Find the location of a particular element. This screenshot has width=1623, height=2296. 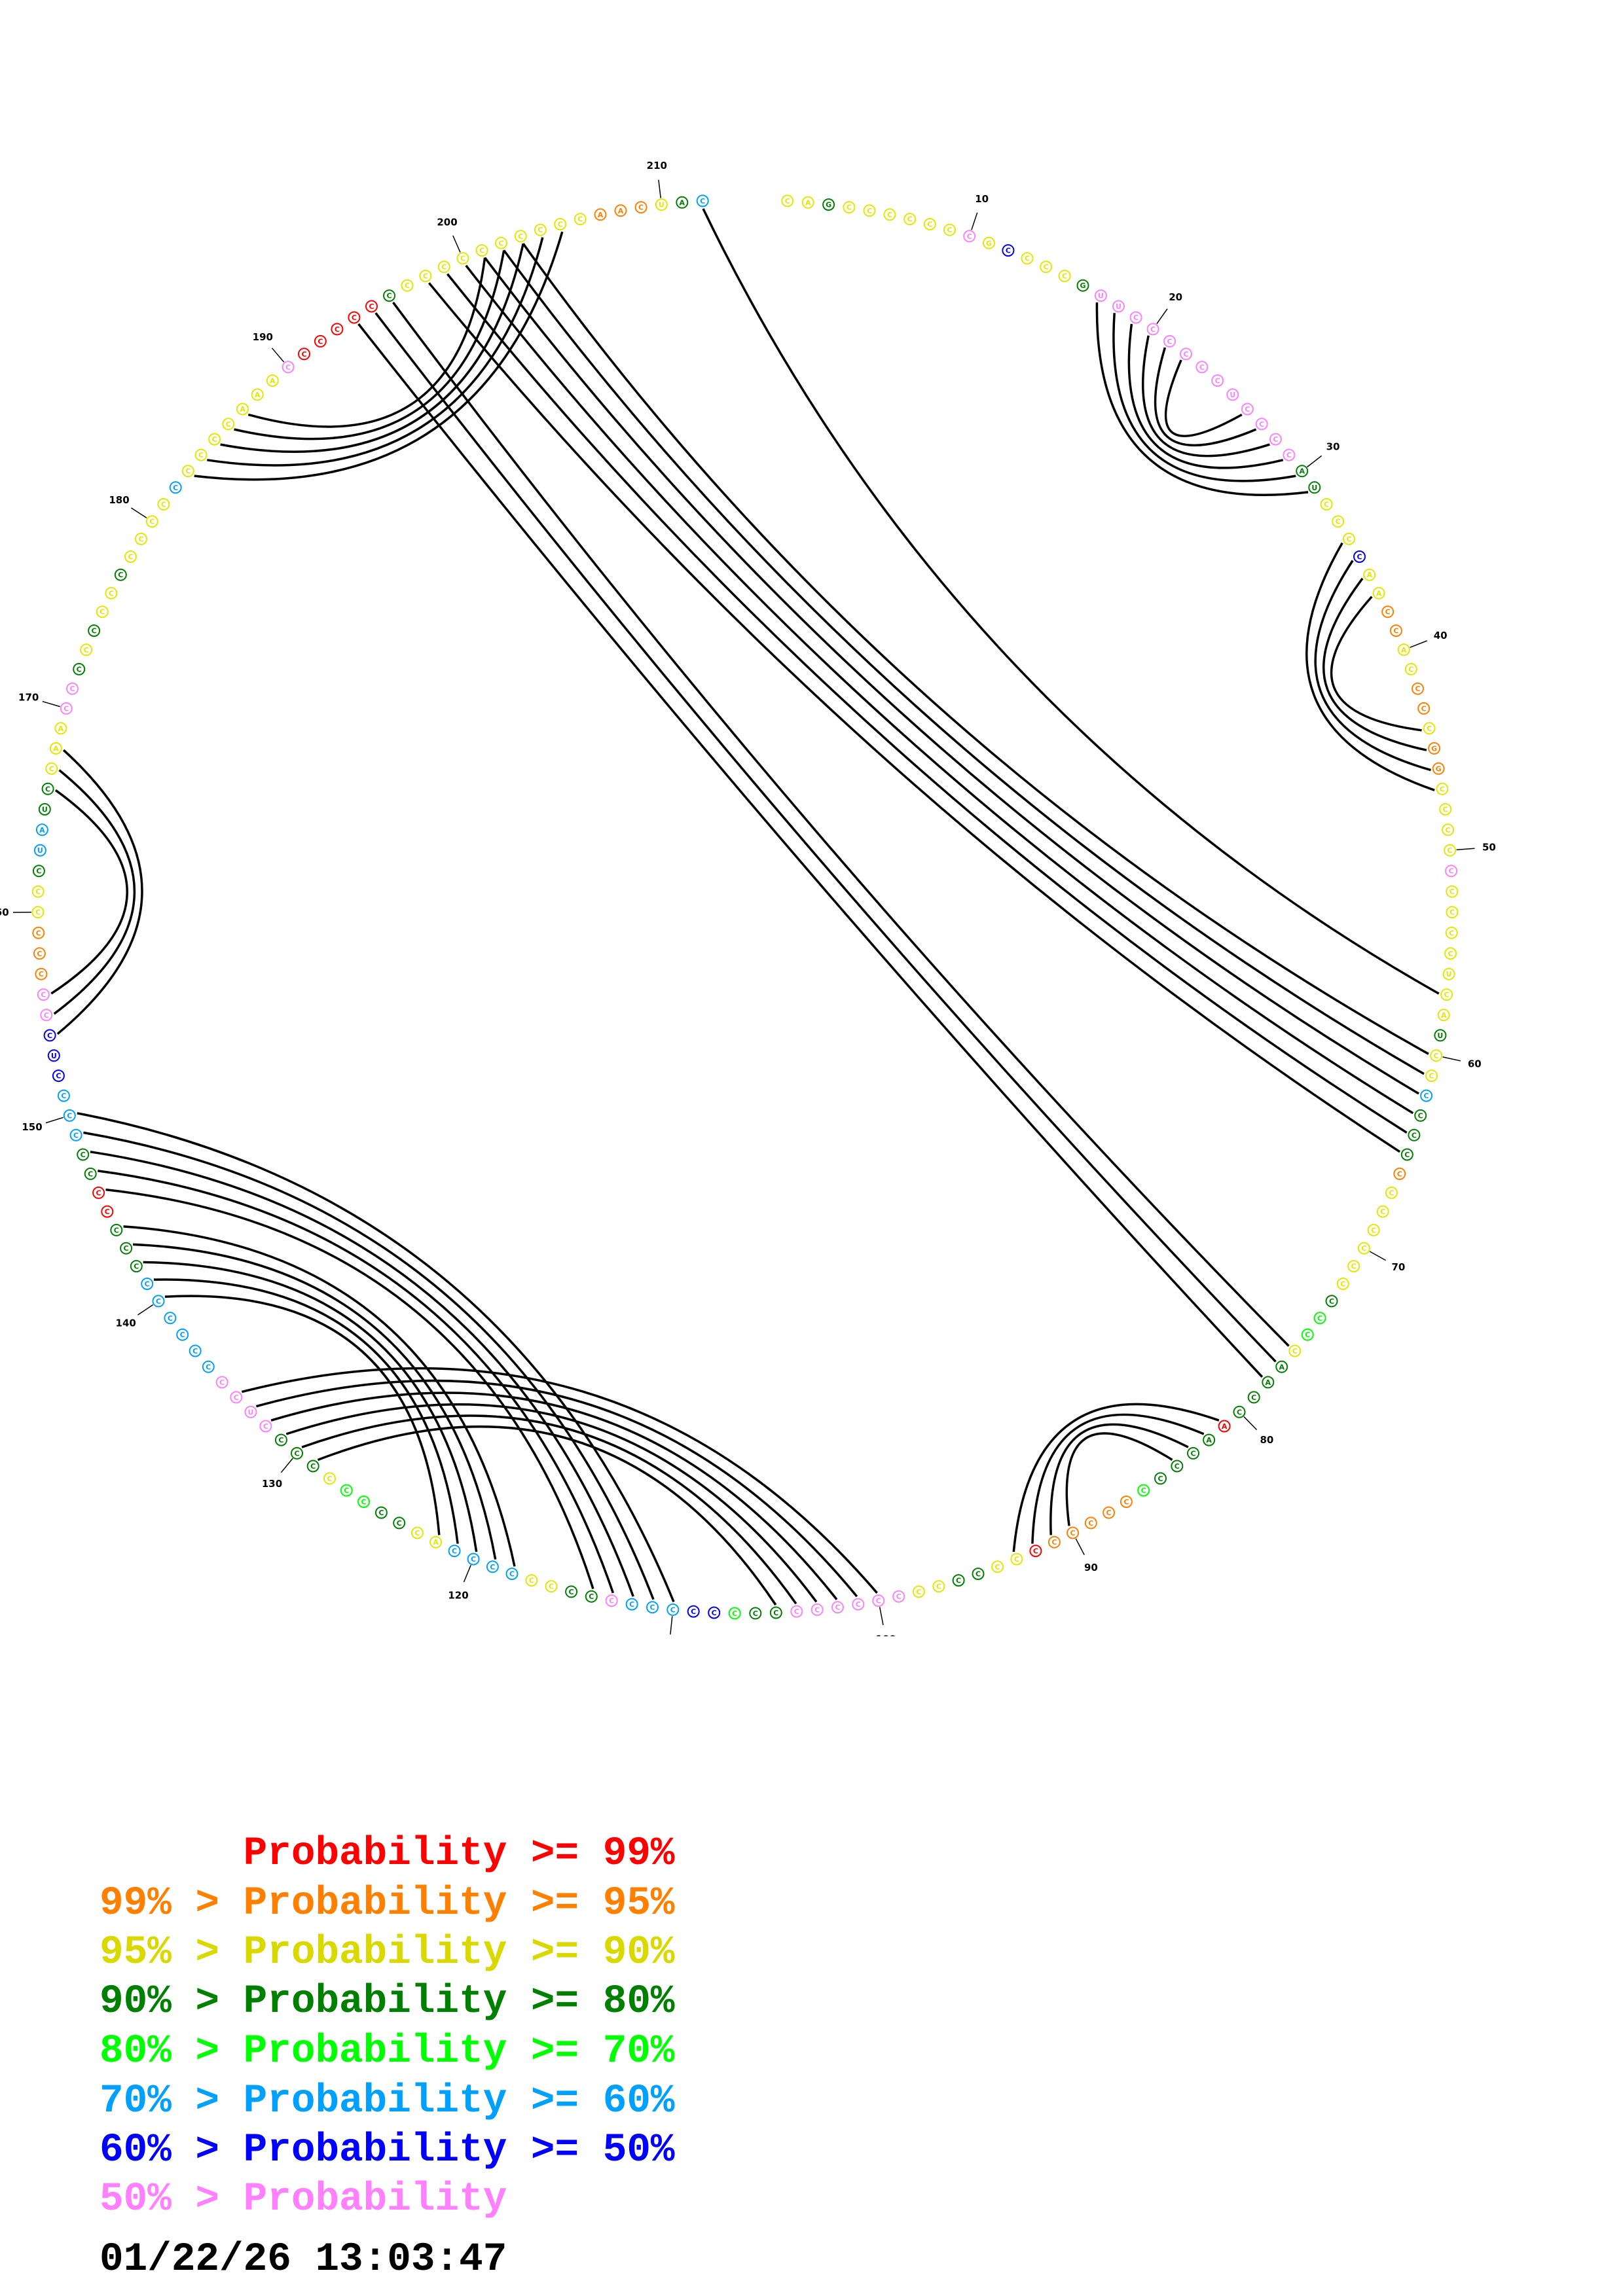

tick-label: 80 is located at coordinates (1266, 1440).